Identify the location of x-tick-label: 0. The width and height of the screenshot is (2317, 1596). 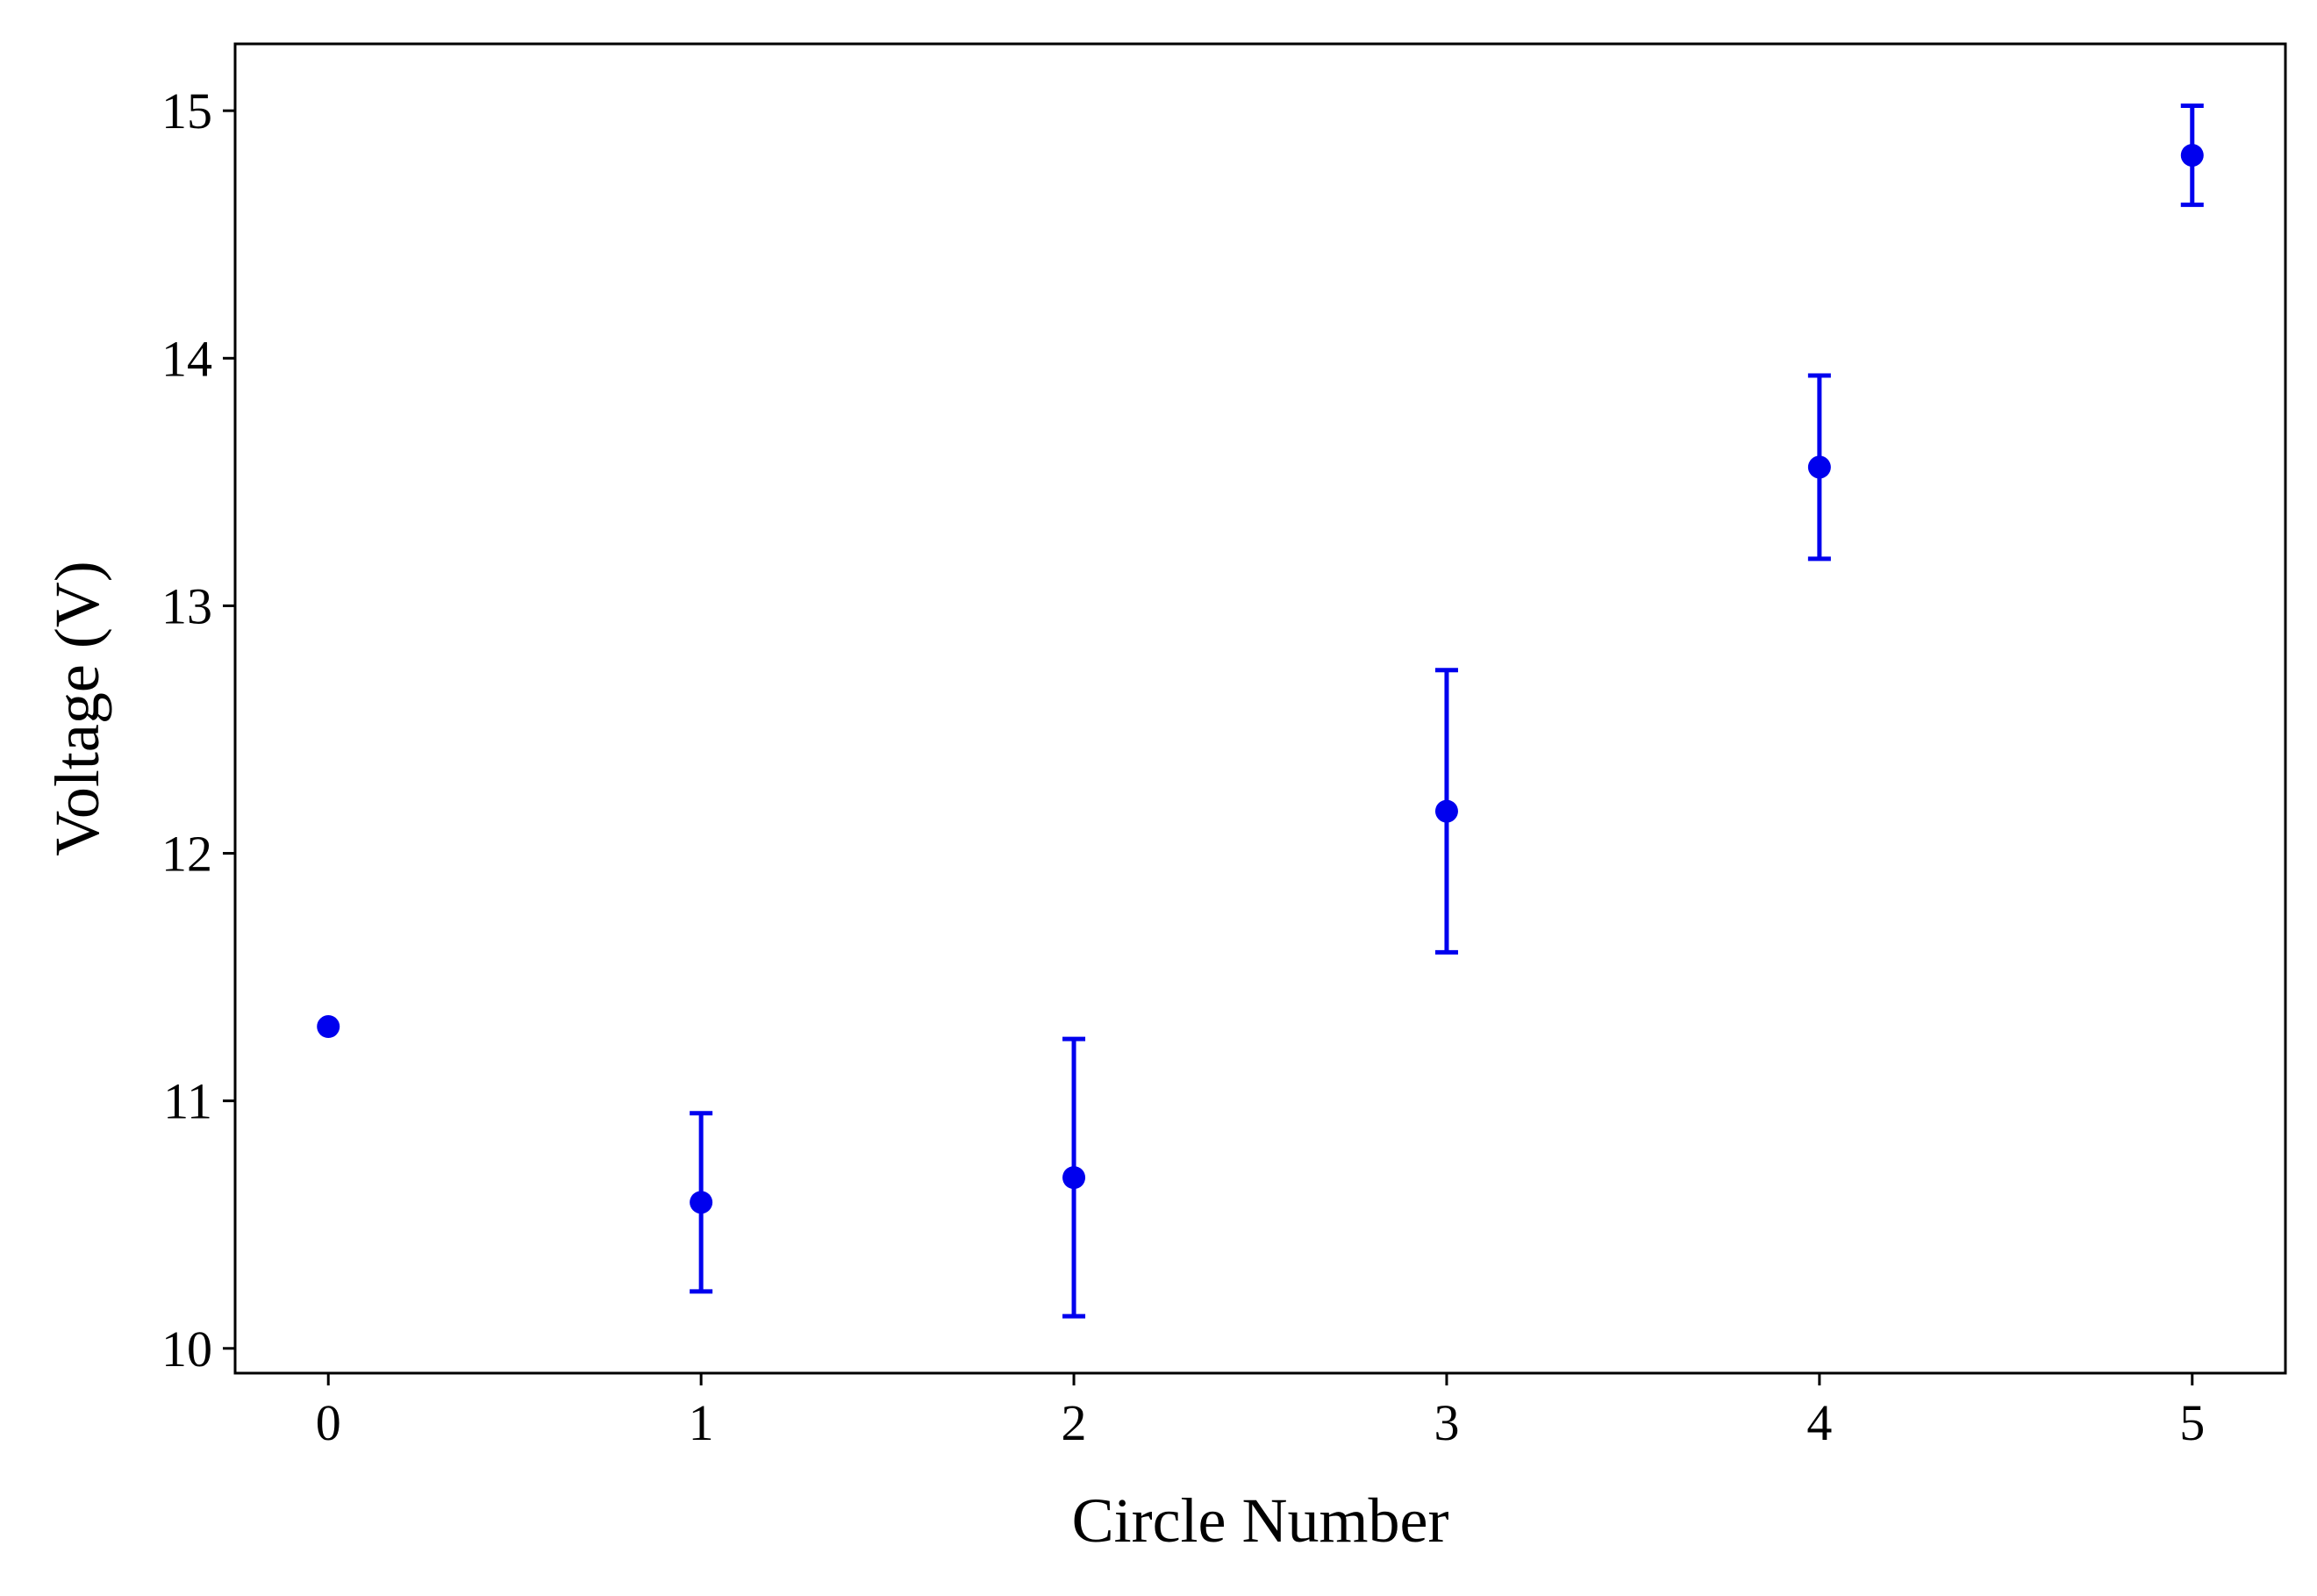
(329, 1422).